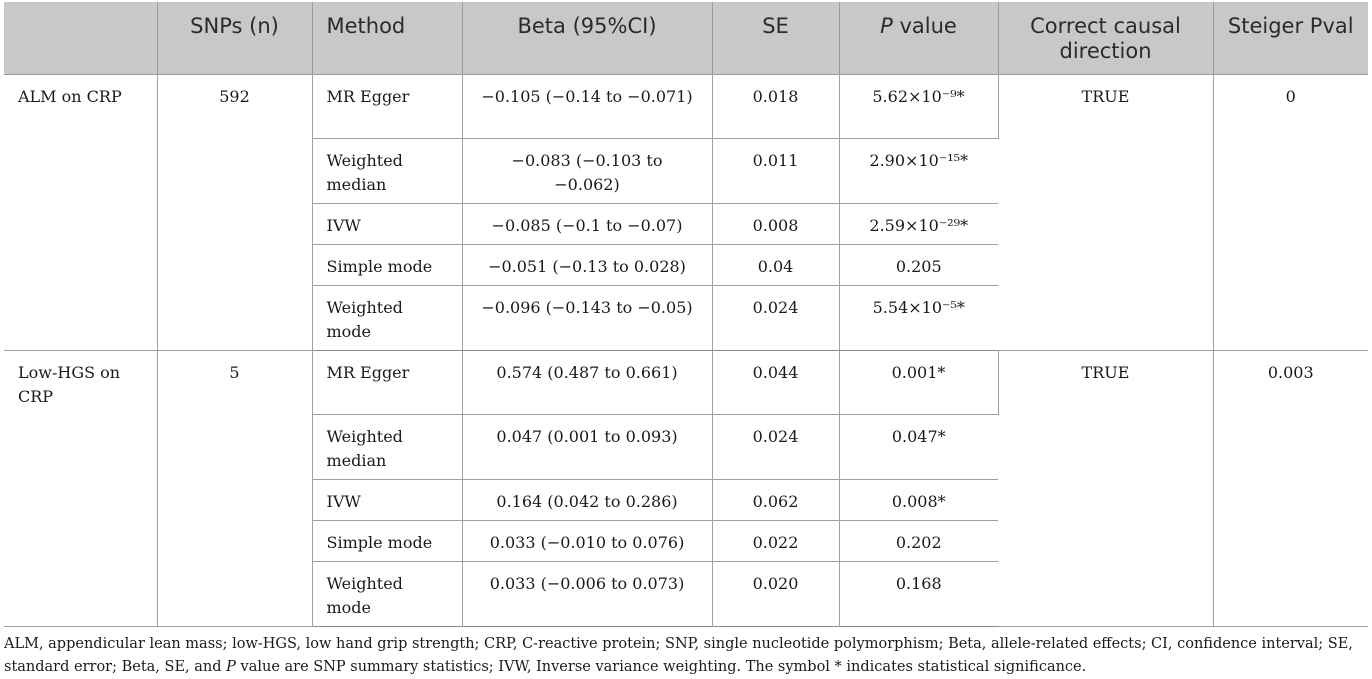 The image size is (1372, 679). I want to click on cell-beta: 0.047 (0.001 to 0.093), so click(587, 447).